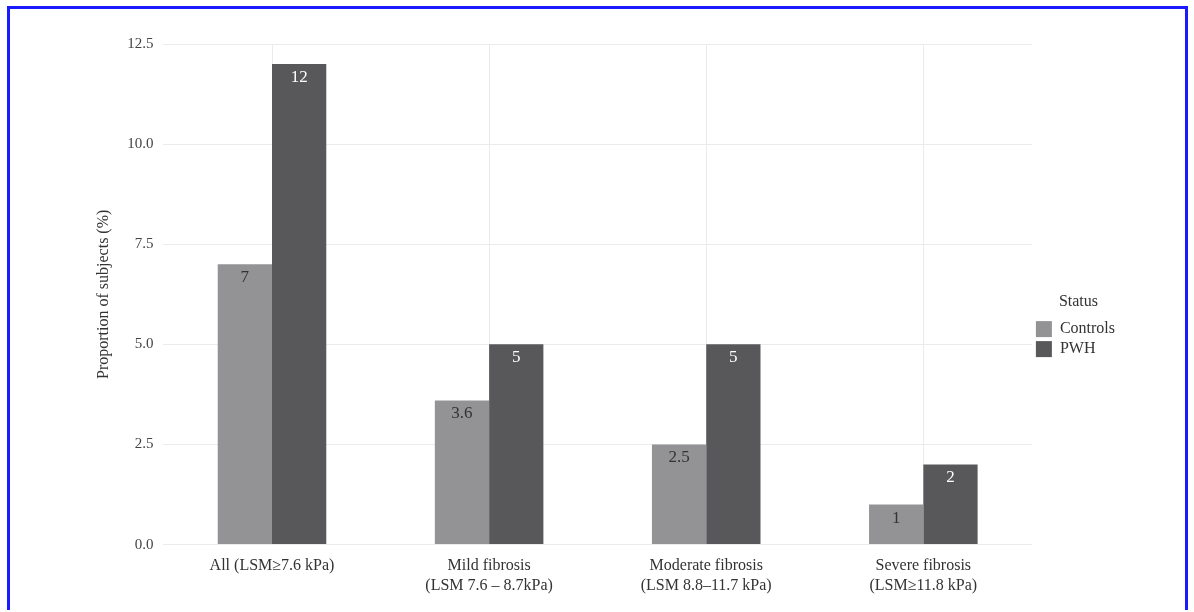 Image resolution: width=1194 pixels, height=612 pixels. Describe the element at coordinates (144, 543) in the screenshot. I see `y-tick-label: 0.0` at that location.